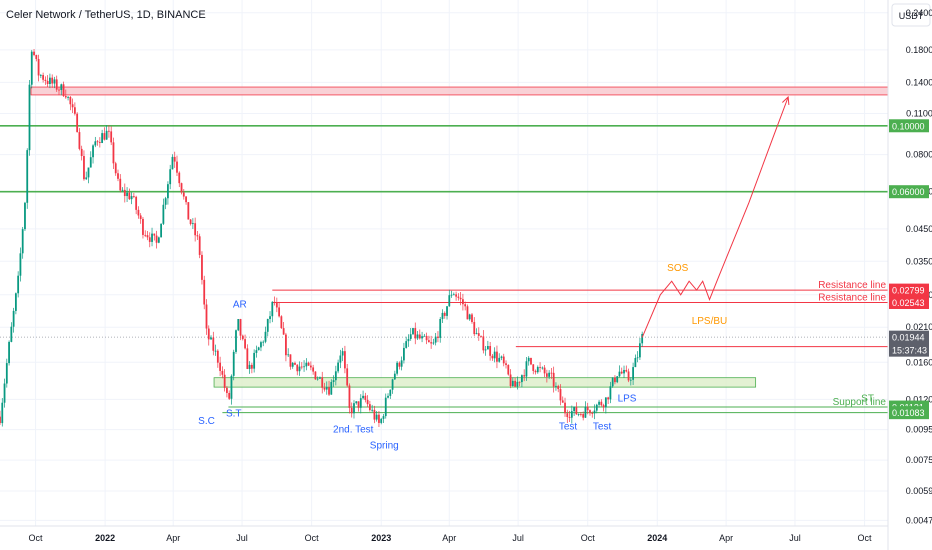 Image resolution: width=932 pixels, height=550 pixels. I want to click on x-tick-label: Oct, so click(588, 538).